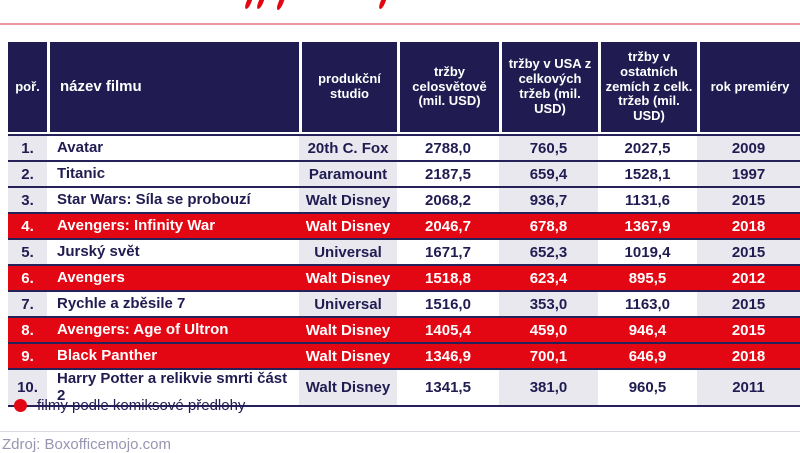 This screenshot has height=453, width=800. I want to click on other-cell: 1131,6, so click(647, 199).